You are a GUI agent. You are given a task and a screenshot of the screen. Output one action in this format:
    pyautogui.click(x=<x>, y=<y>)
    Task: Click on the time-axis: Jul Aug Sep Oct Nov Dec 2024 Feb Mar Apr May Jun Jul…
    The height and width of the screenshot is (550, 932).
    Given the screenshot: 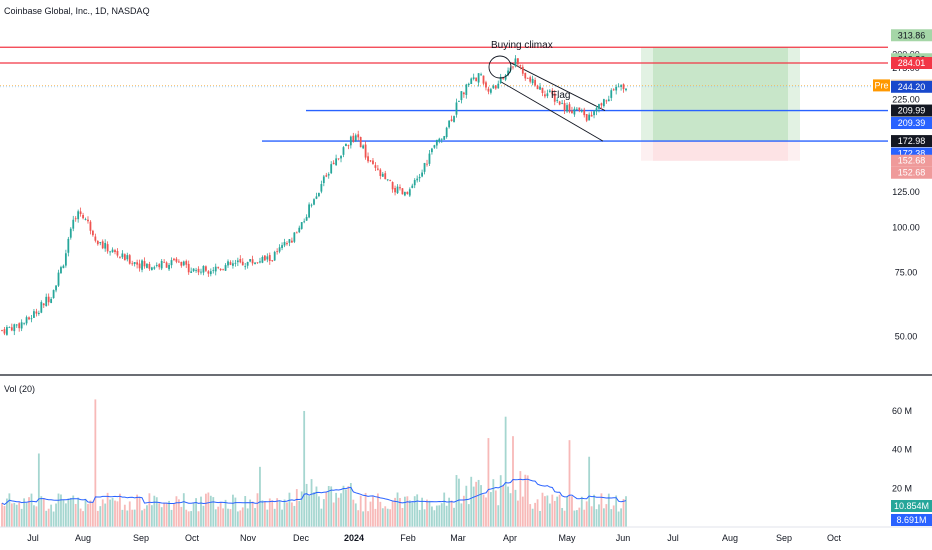 What is the action you would take?
    pyautogui.click(x=434, y=538)
    